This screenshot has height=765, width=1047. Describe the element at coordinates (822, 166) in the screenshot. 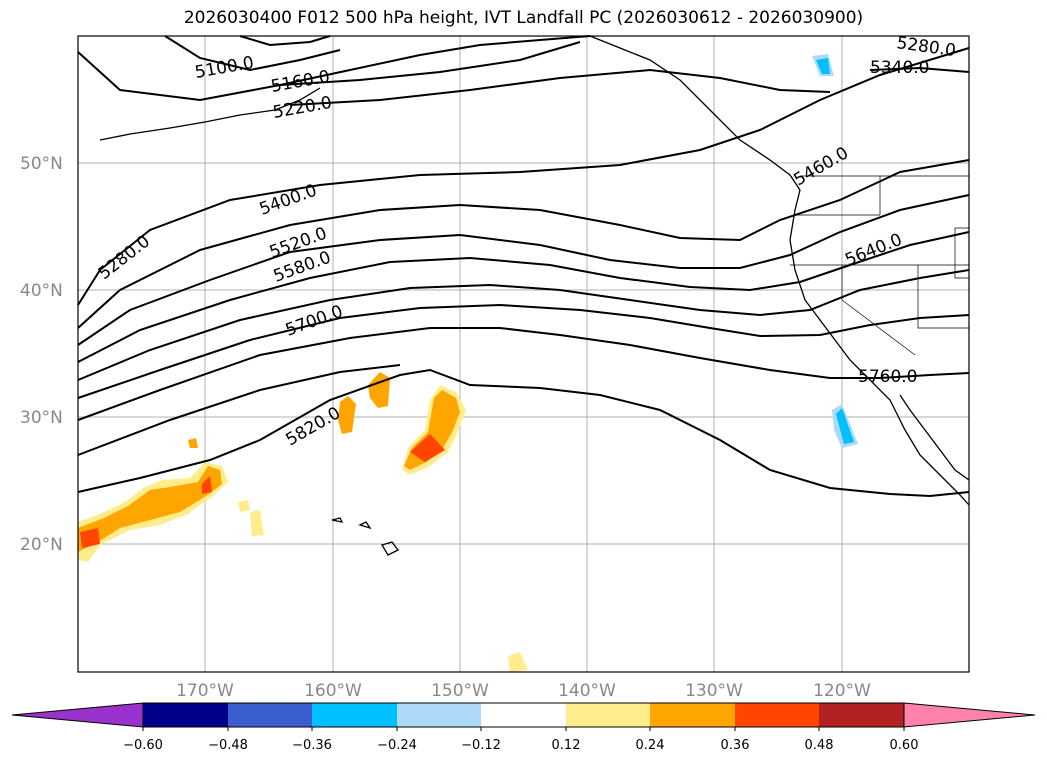

I see `contour-label-5460: 5460.0` at that location.